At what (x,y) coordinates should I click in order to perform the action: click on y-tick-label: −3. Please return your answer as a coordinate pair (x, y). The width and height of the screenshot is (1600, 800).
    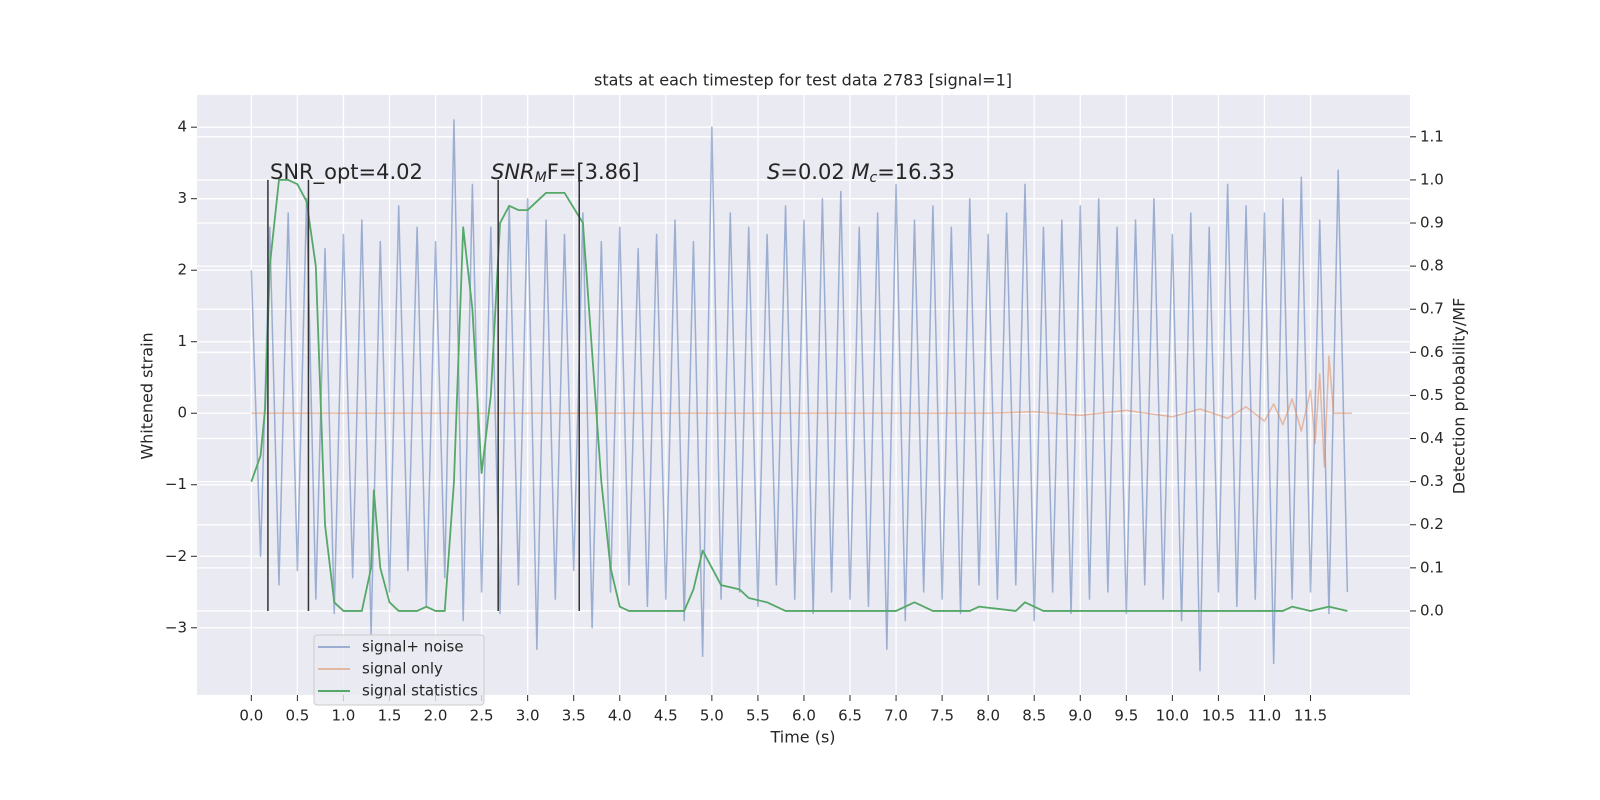
    Looking at the image, I should click on (176, 627).